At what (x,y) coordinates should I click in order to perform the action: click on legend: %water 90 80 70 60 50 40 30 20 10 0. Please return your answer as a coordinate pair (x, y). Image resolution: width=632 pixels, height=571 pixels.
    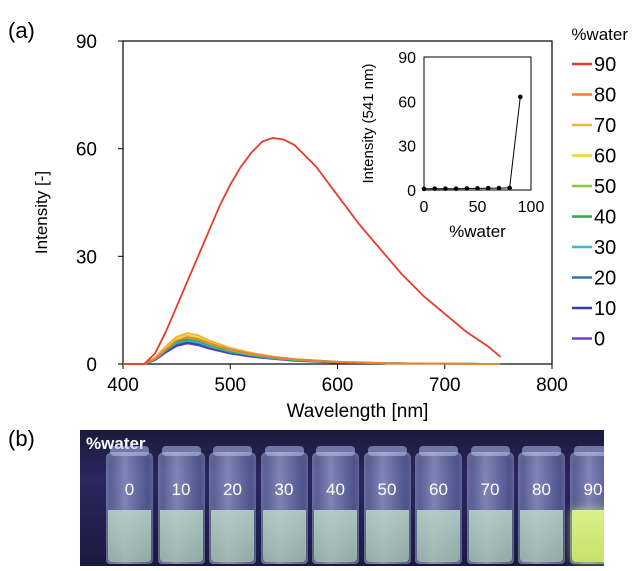
    Looking at the image, I should click on (599, 188).